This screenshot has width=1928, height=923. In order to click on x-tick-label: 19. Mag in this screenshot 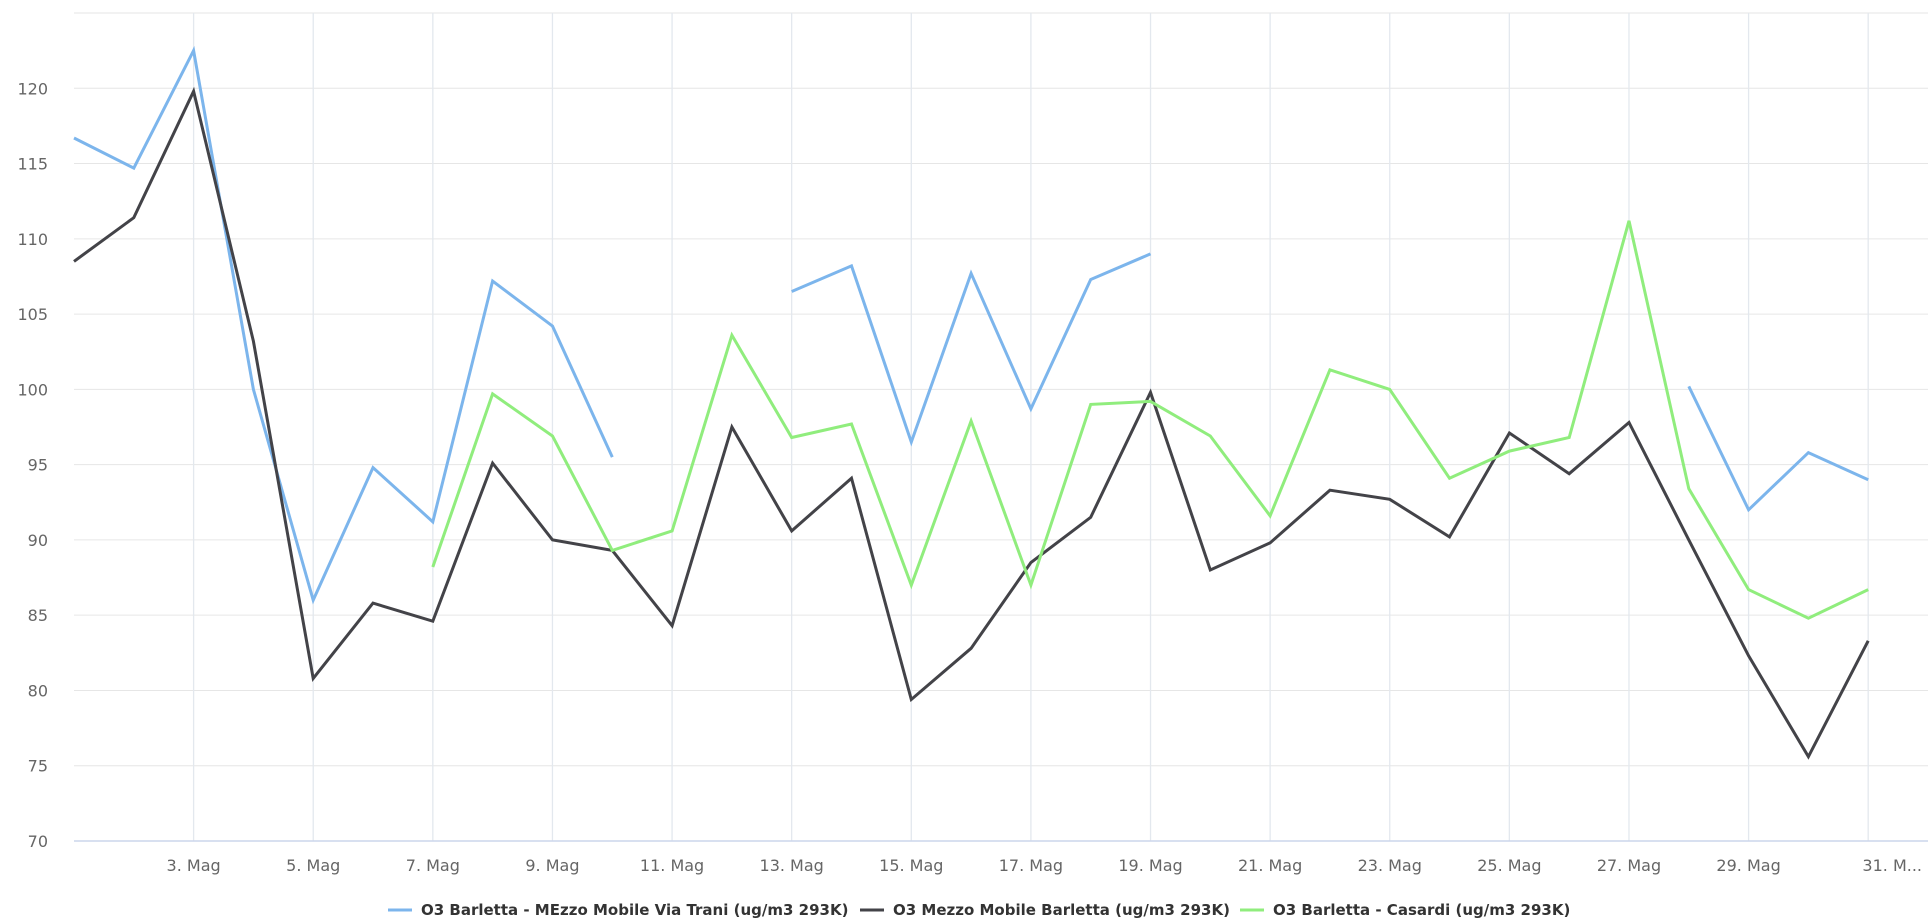, I will do `click(1150, 865)`.